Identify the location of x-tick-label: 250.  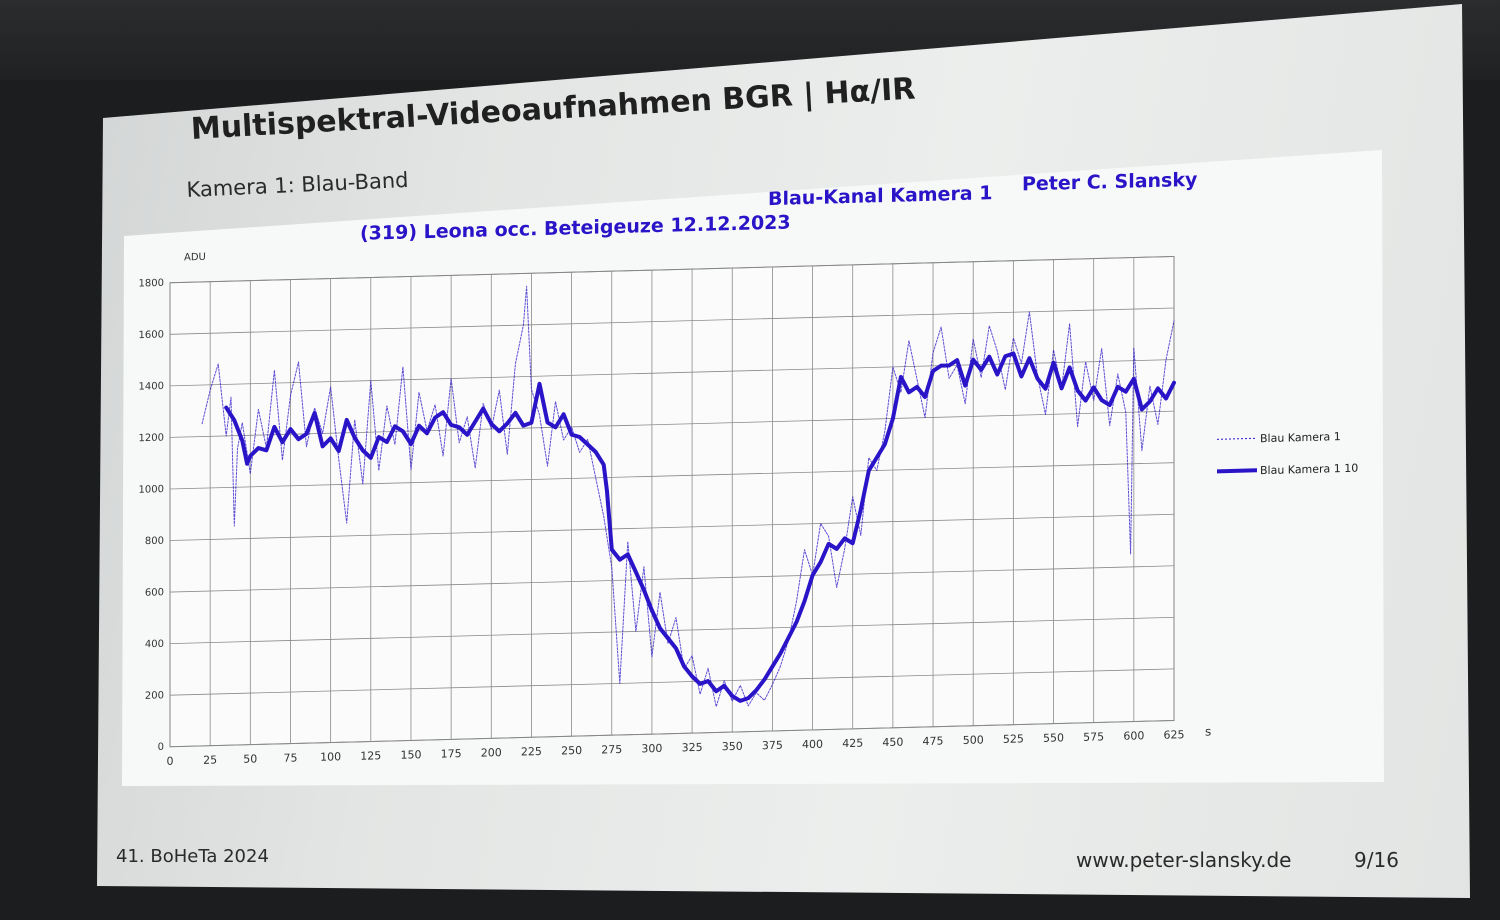
(571, 751).